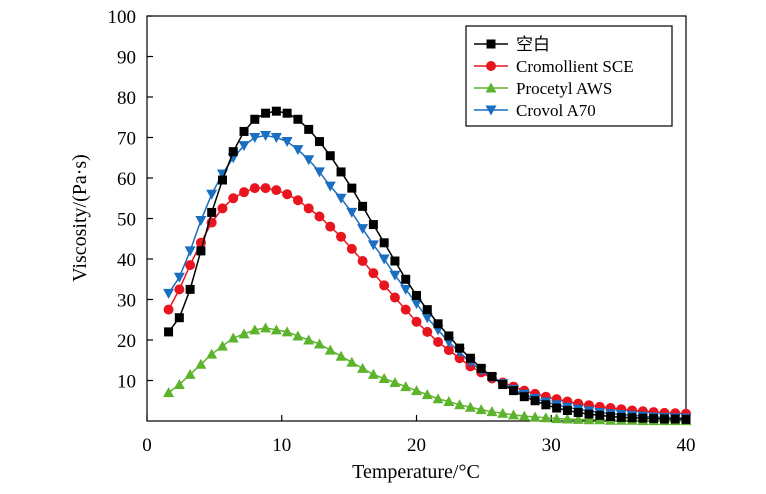 The width and height of the screenshot is (766, 494). What do you see at coordinates (556, 110) in the screenshot?
I see `legend-label: Crovol A70` at bounding box center [556, 110].